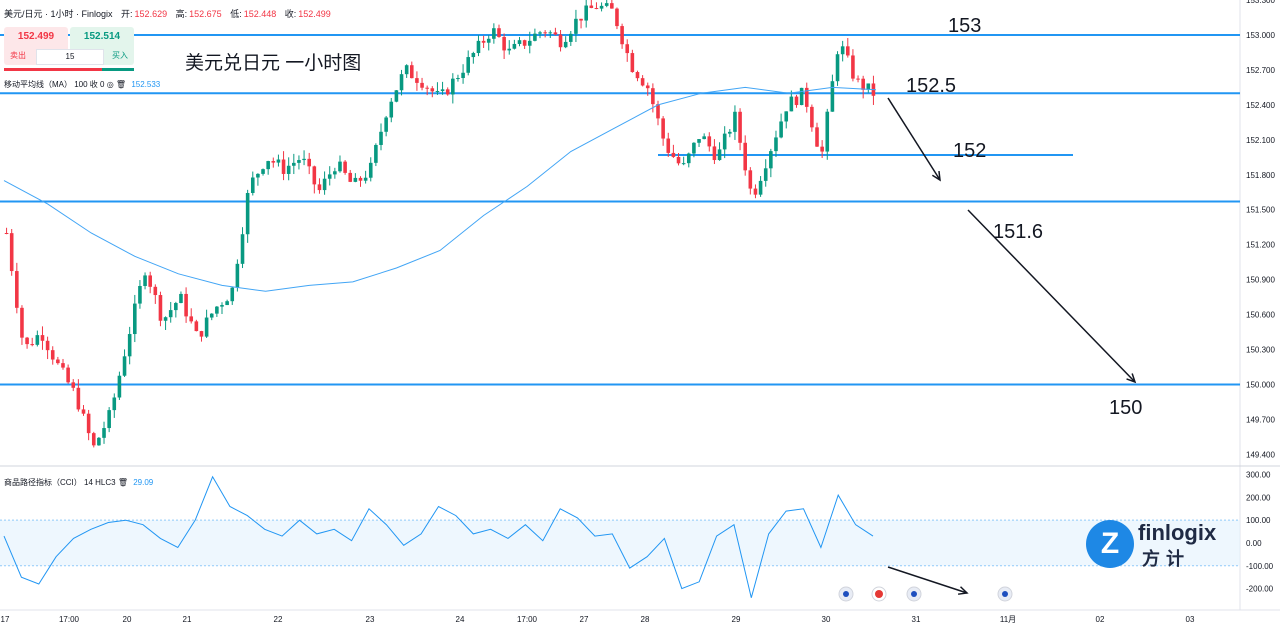 The height and width of the screenshot is (627, 1280). Describe the element at coordinates (260, 14) in the screenshot. I see `low-value: 152.448` at that location.